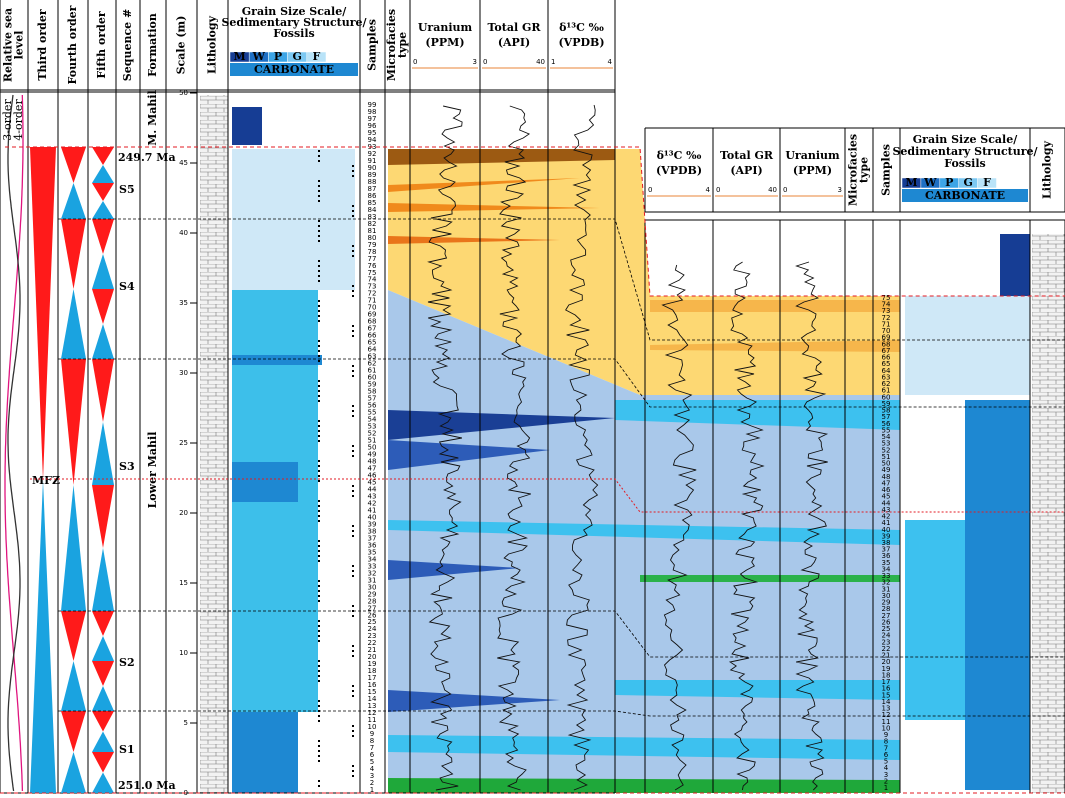  I want to click on sample-number: 74, so click(886, 305).